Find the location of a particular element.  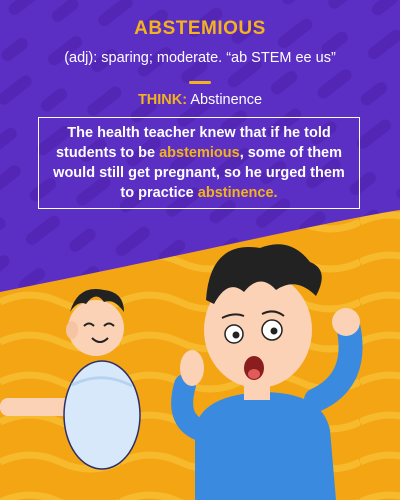

title-divider is located at coordinates (200, 82).